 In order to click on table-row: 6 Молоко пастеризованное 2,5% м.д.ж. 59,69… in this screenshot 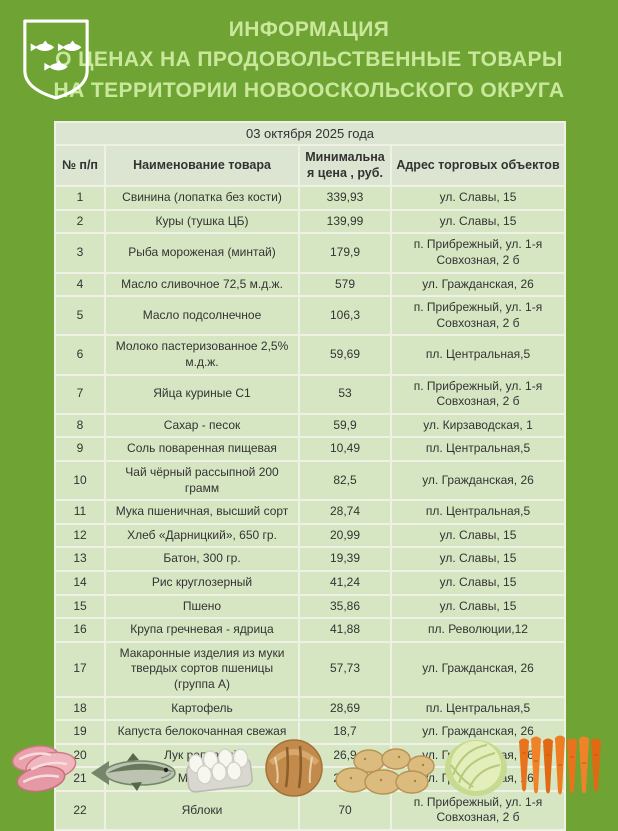, I will do `click(310, 355)`.